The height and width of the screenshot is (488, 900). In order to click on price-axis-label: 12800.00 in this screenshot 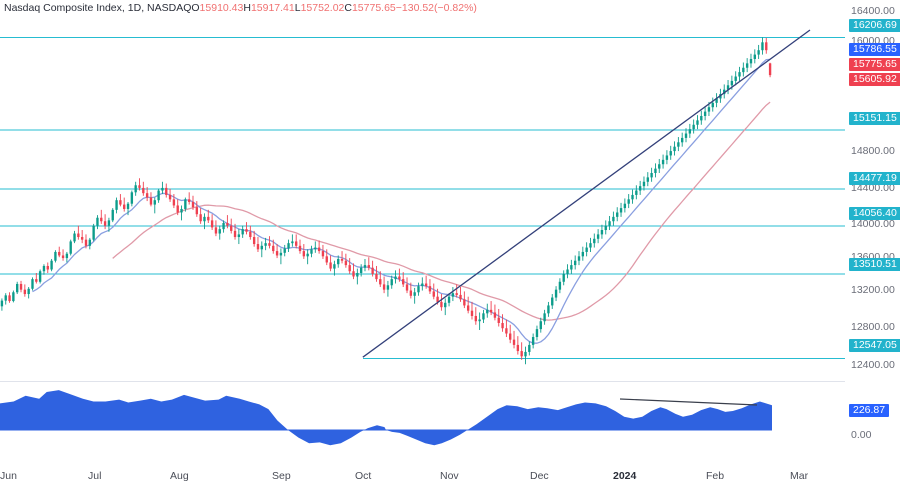, I will do `click(873, 327)`.